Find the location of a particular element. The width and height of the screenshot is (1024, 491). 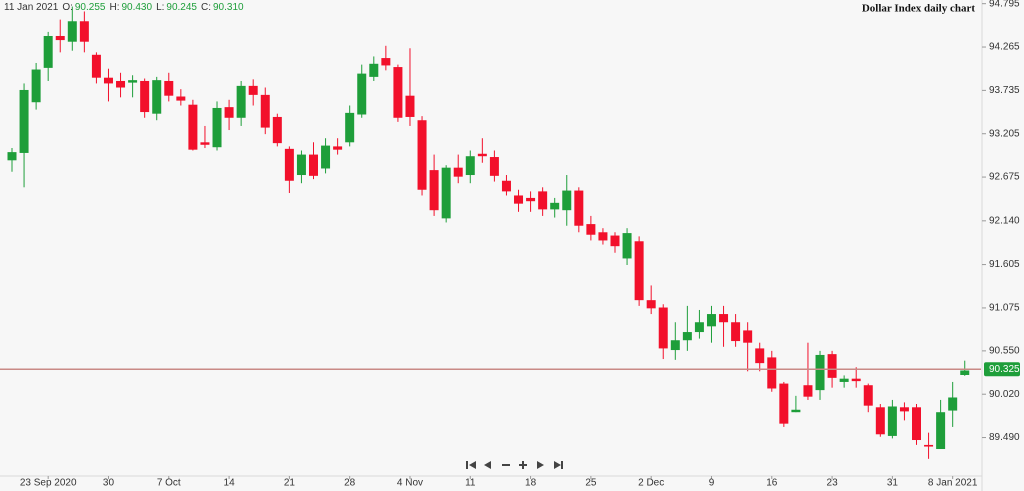

chart-title: Dollar Index daily chart is located at coordinates (919, 9).